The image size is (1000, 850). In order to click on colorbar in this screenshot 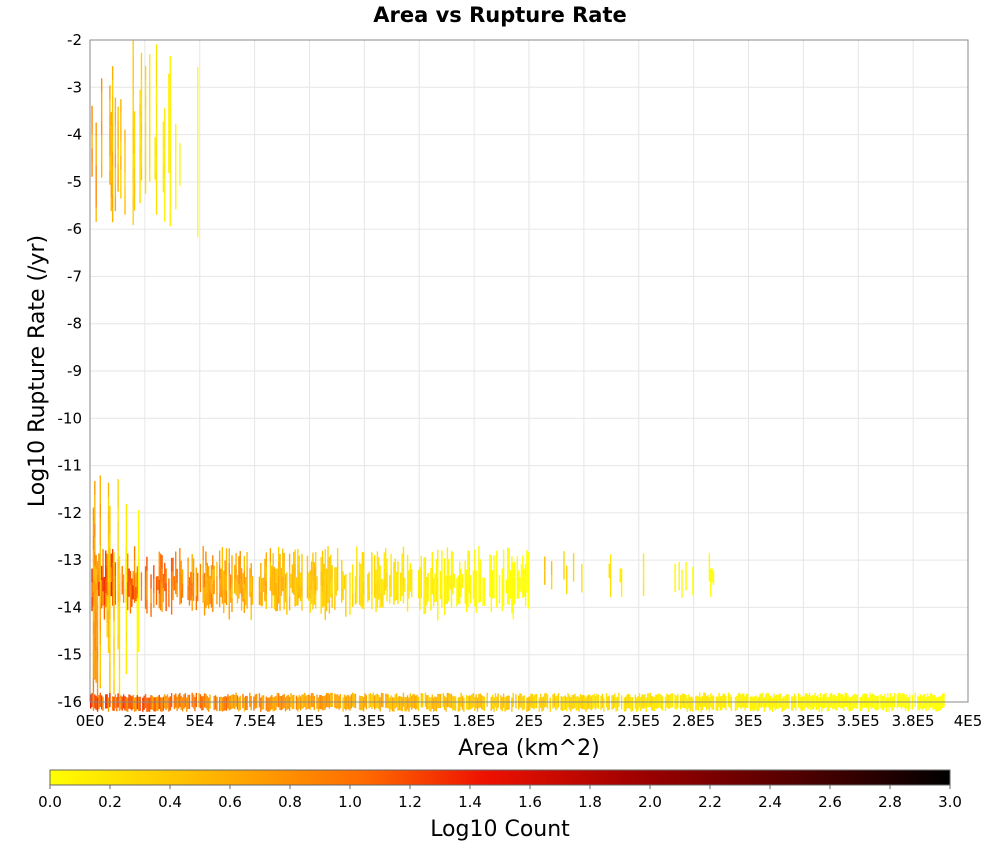, I will do `click(500, 777)`.